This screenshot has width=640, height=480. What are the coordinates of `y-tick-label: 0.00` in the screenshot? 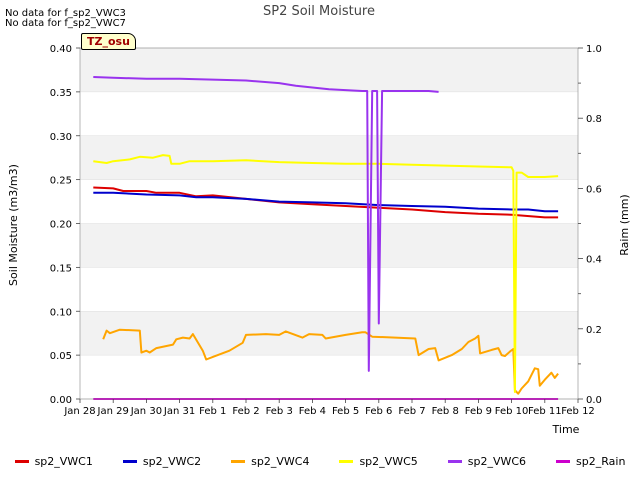 It's located at (61, 400).